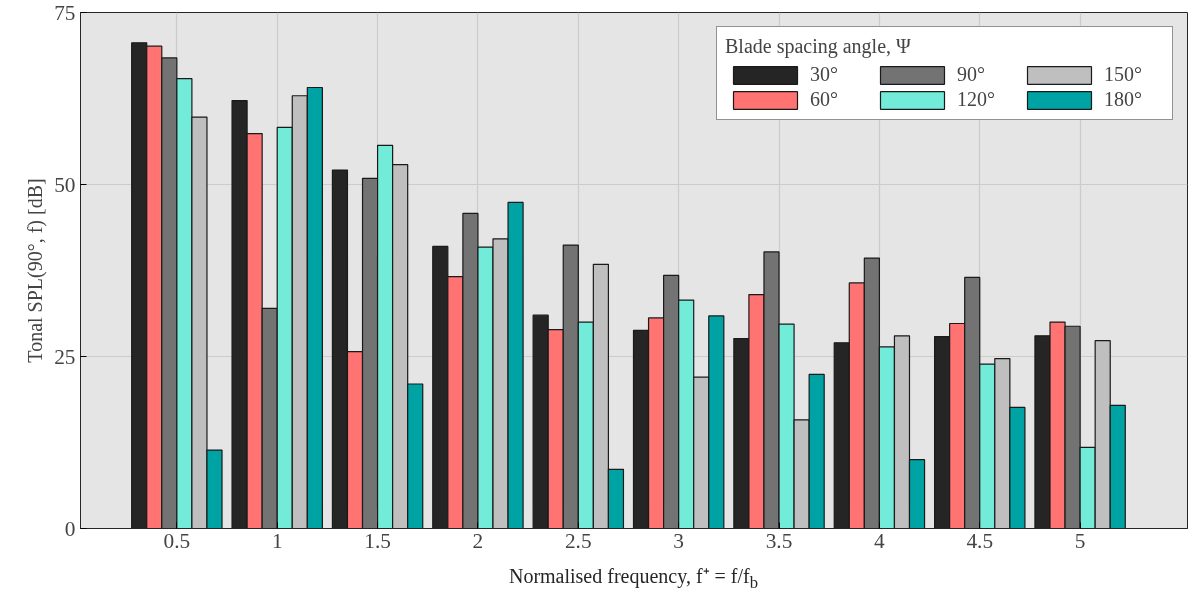 This screenshot has width=1203, height=600. Describe the element at coordinates (65, 356) in the screenshot. I see `y-tick-label: 25` at that location.